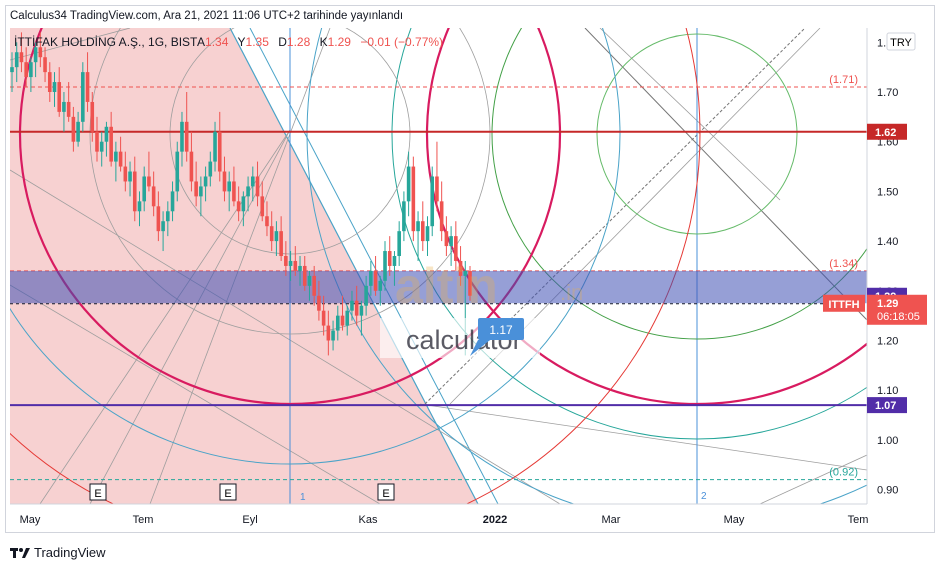 This screenshot has height=568, width=945. Describe the element at coordinates (843, 264) in the screenshot. I see `level-label: (1.34)` at that location.